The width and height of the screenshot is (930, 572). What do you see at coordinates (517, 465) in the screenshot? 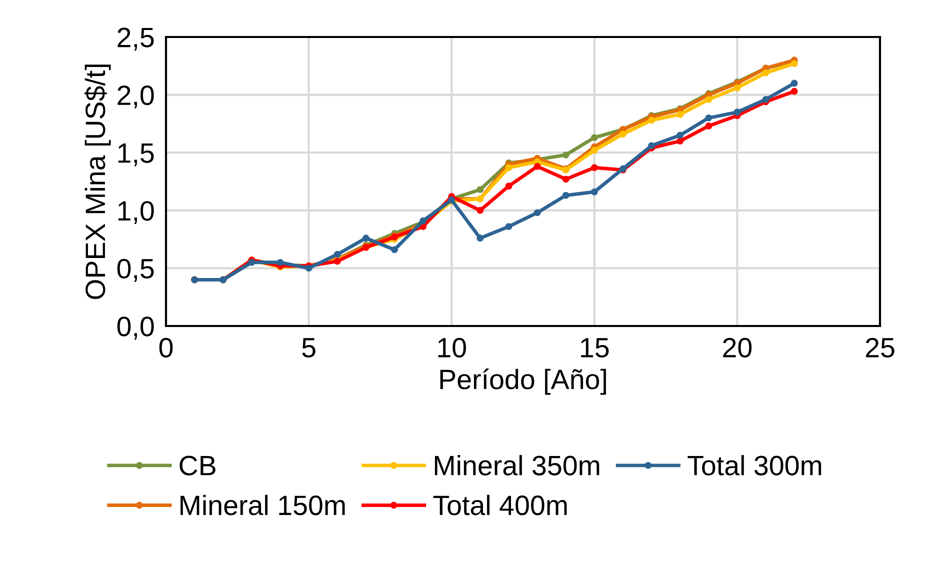
I see `legend-label: Mineral 350m` at bounding box center [517, 465].